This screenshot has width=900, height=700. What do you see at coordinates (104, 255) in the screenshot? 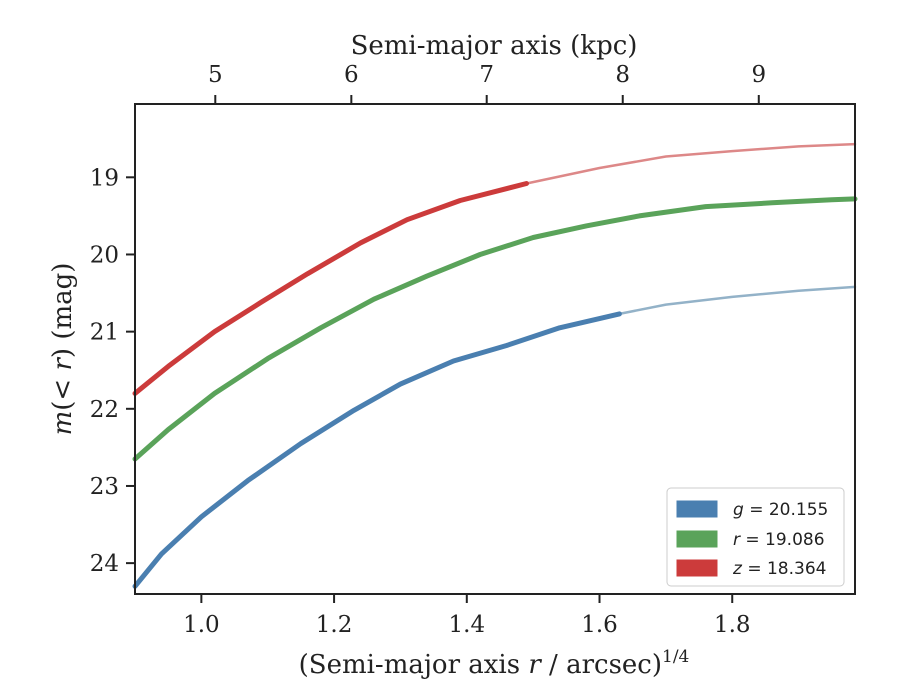
I see `y-tick-label: 20` at bounding box center [104, 255].